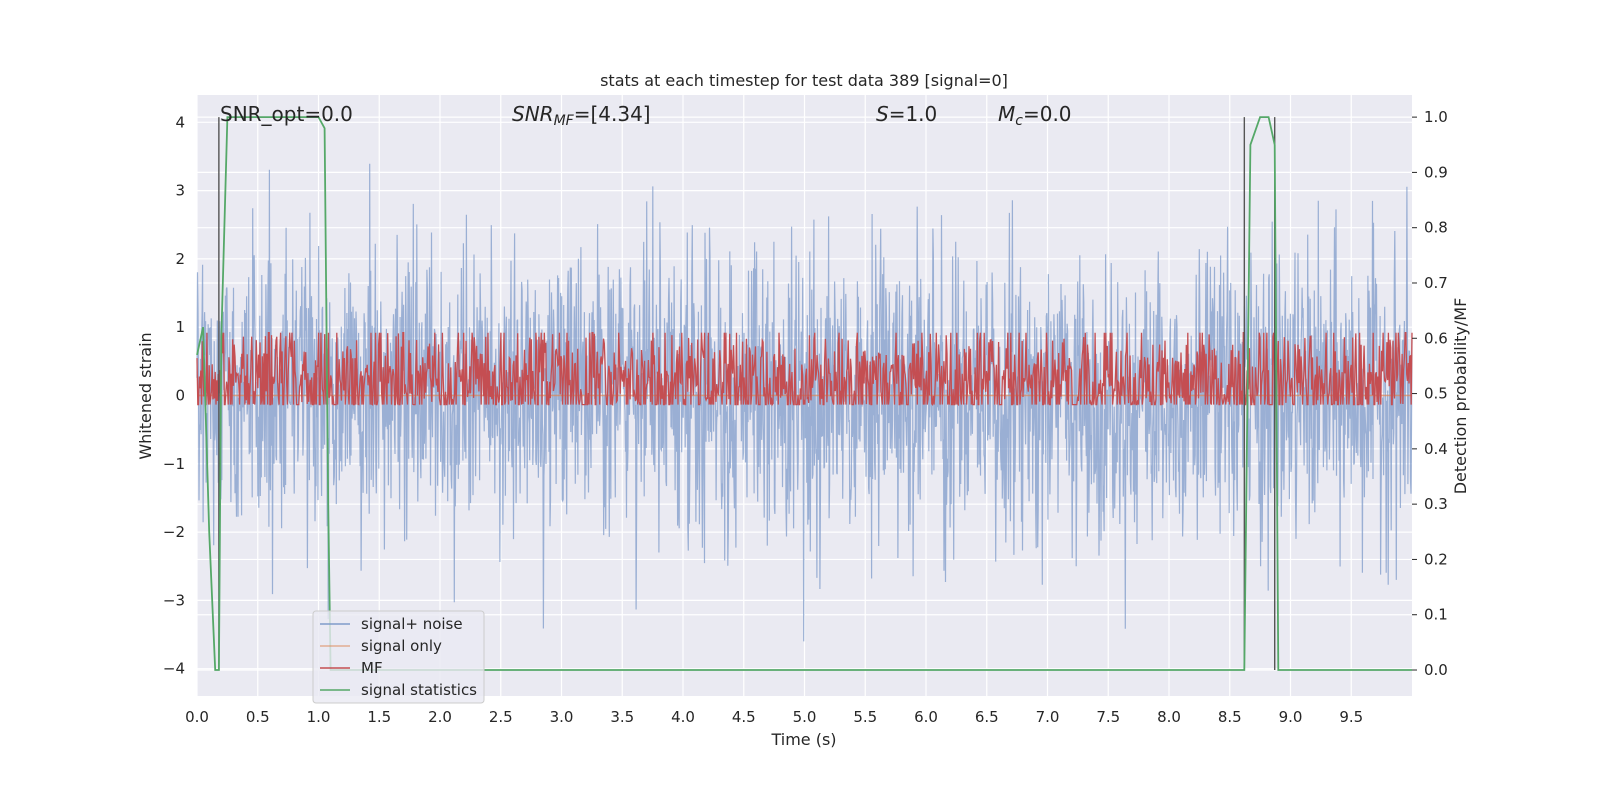  Describe the element at coordinates (174, 464) in the screenshot. I see `y-tick-label-left: −1` at that location.